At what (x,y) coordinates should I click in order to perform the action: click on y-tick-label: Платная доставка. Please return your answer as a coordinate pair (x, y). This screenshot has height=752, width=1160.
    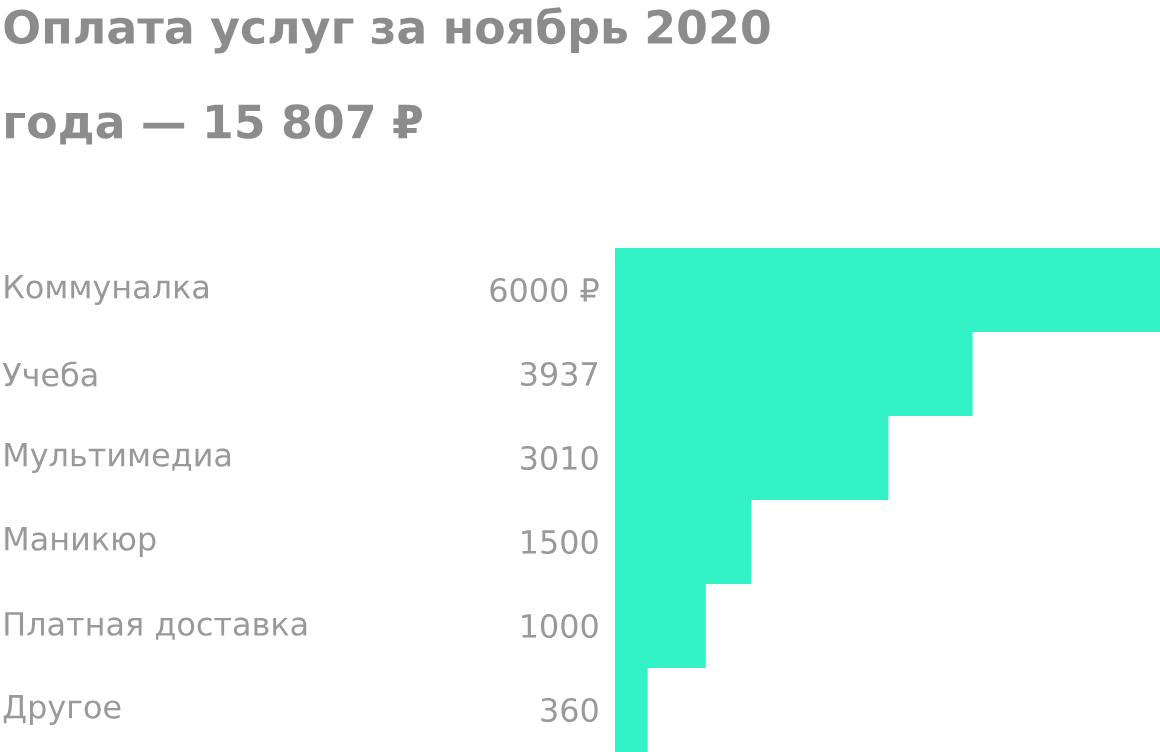
    Looking at the image, I should click on (156, 626).